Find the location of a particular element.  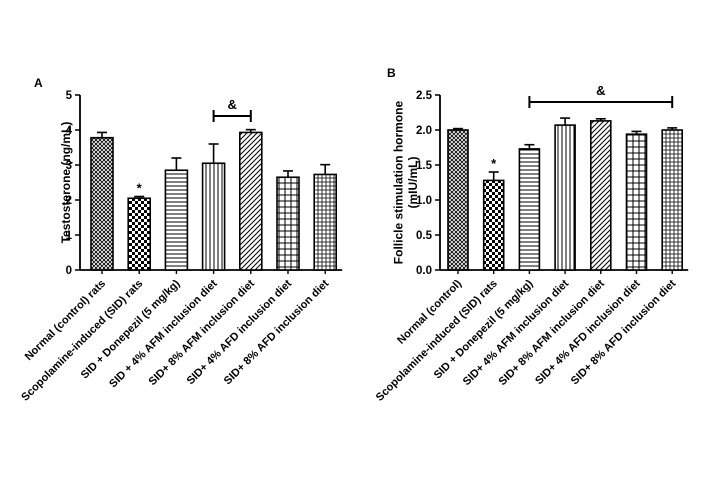

y-axis-label-line: (mIU/mL) is located at coordinates (413, 183).